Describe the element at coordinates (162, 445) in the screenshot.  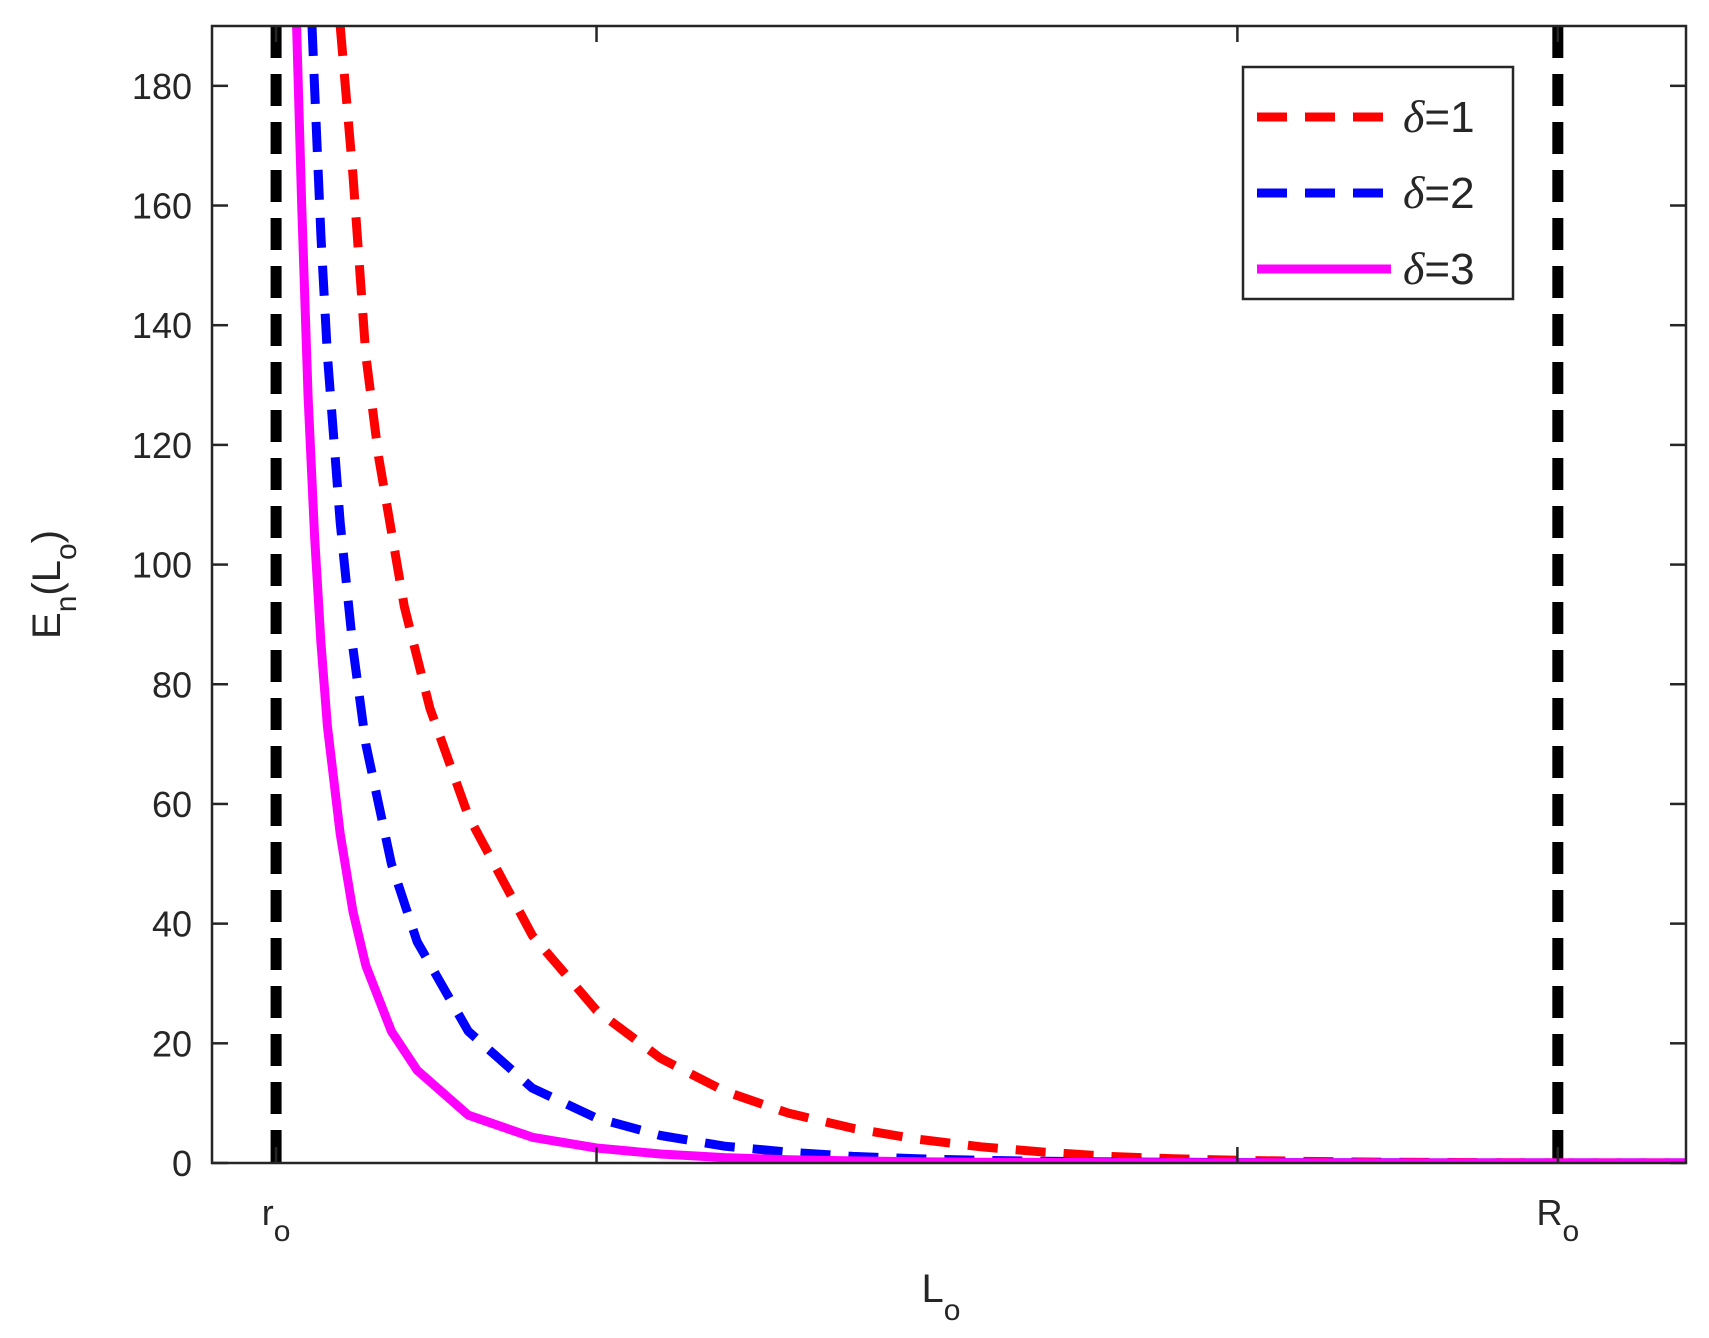
I see `y-tick-label: 120` at that location.